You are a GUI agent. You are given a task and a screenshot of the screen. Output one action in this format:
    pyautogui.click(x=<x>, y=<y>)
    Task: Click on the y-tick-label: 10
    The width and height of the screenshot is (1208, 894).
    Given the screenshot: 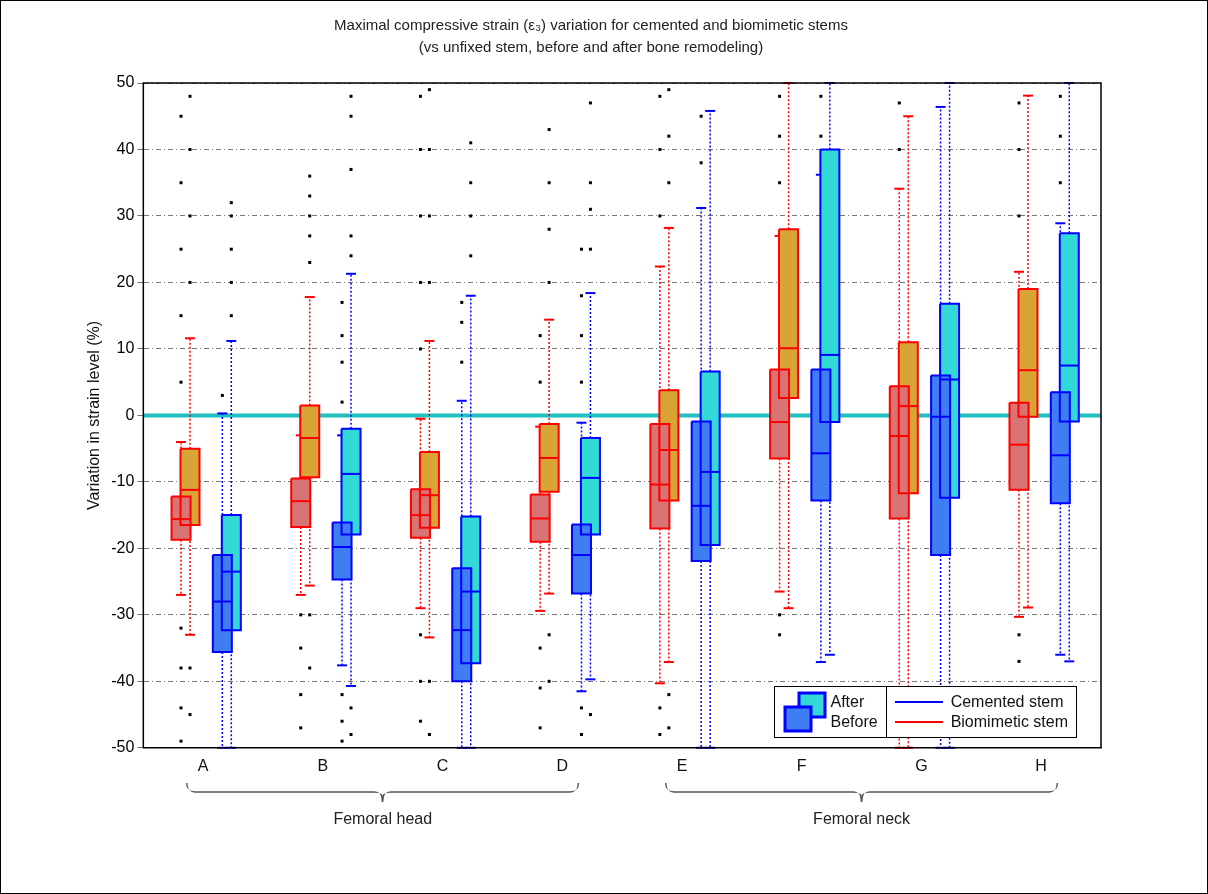 What is the action you would take?
    pyautogui.click(x=125, y=348)
    